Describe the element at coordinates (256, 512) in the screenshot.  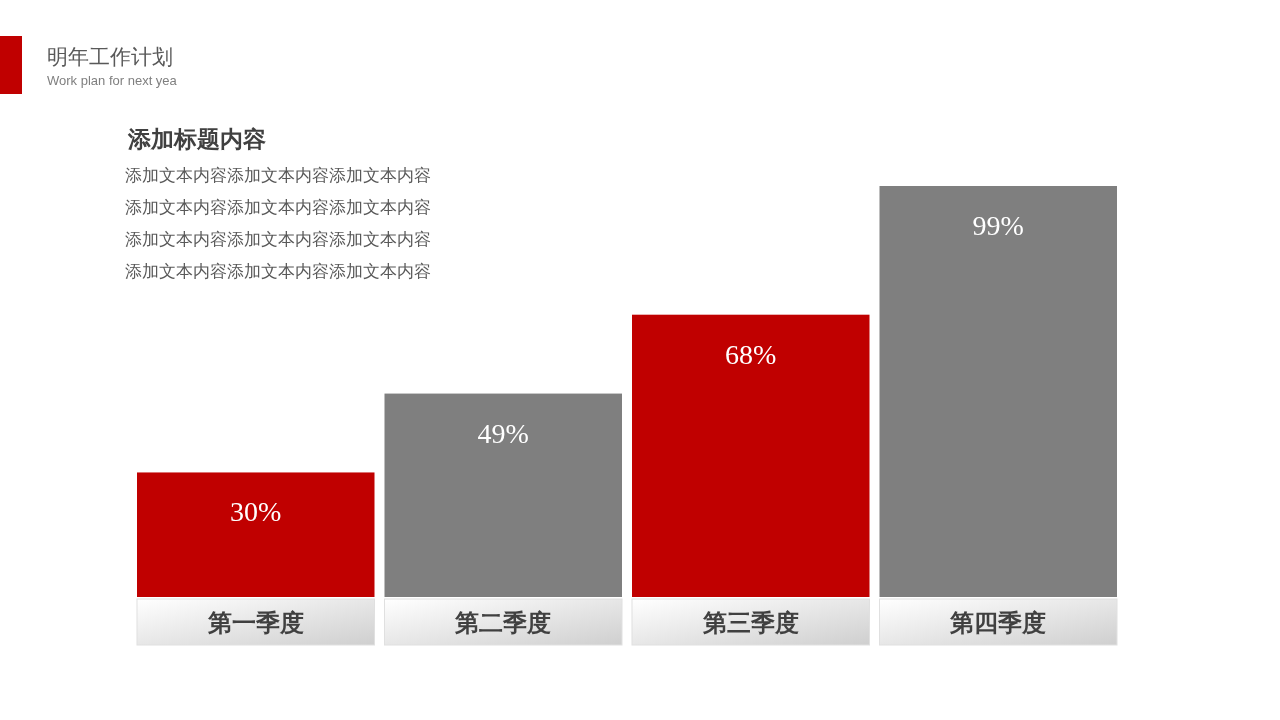
I see `data-label: 30%` at that location.